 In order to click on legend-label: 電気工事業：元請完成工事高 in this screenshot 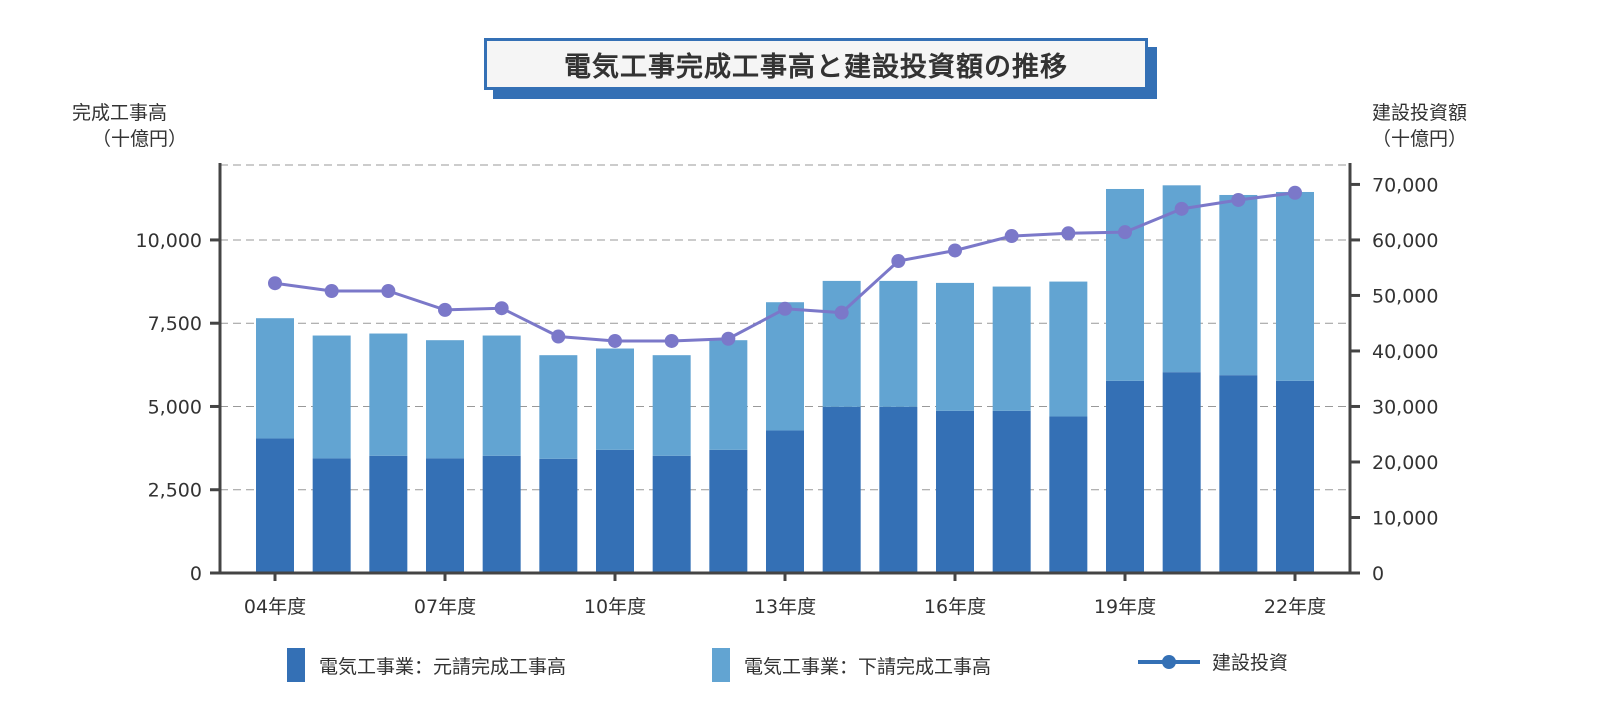, I will do `click(443, 666)`.